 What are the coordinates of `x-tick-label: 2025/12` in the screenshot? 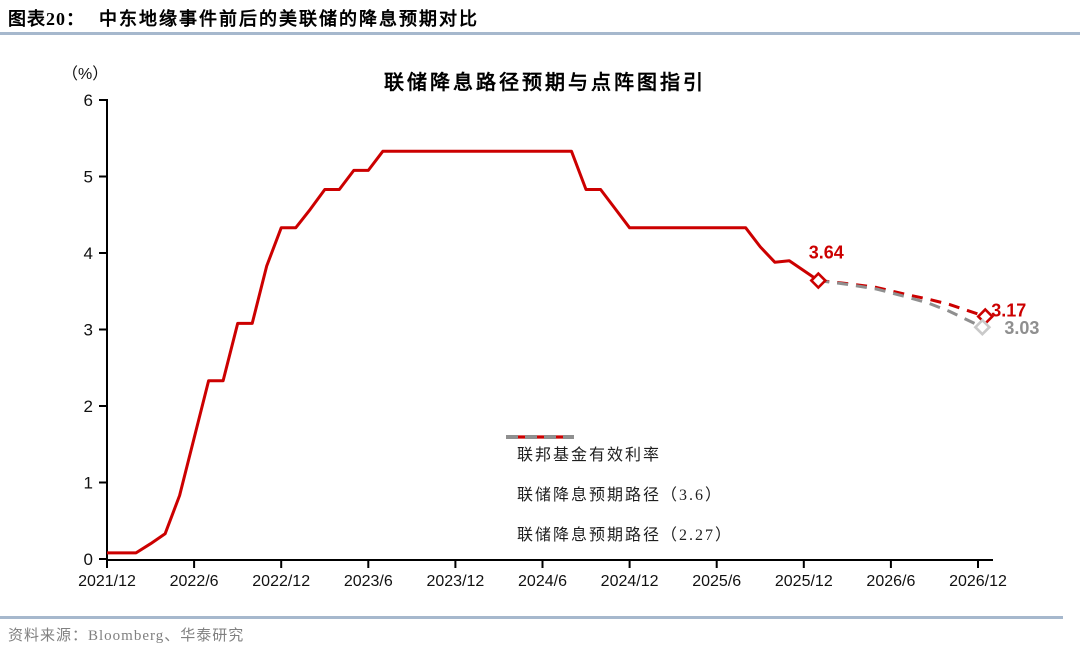 It's located at (804, 581).